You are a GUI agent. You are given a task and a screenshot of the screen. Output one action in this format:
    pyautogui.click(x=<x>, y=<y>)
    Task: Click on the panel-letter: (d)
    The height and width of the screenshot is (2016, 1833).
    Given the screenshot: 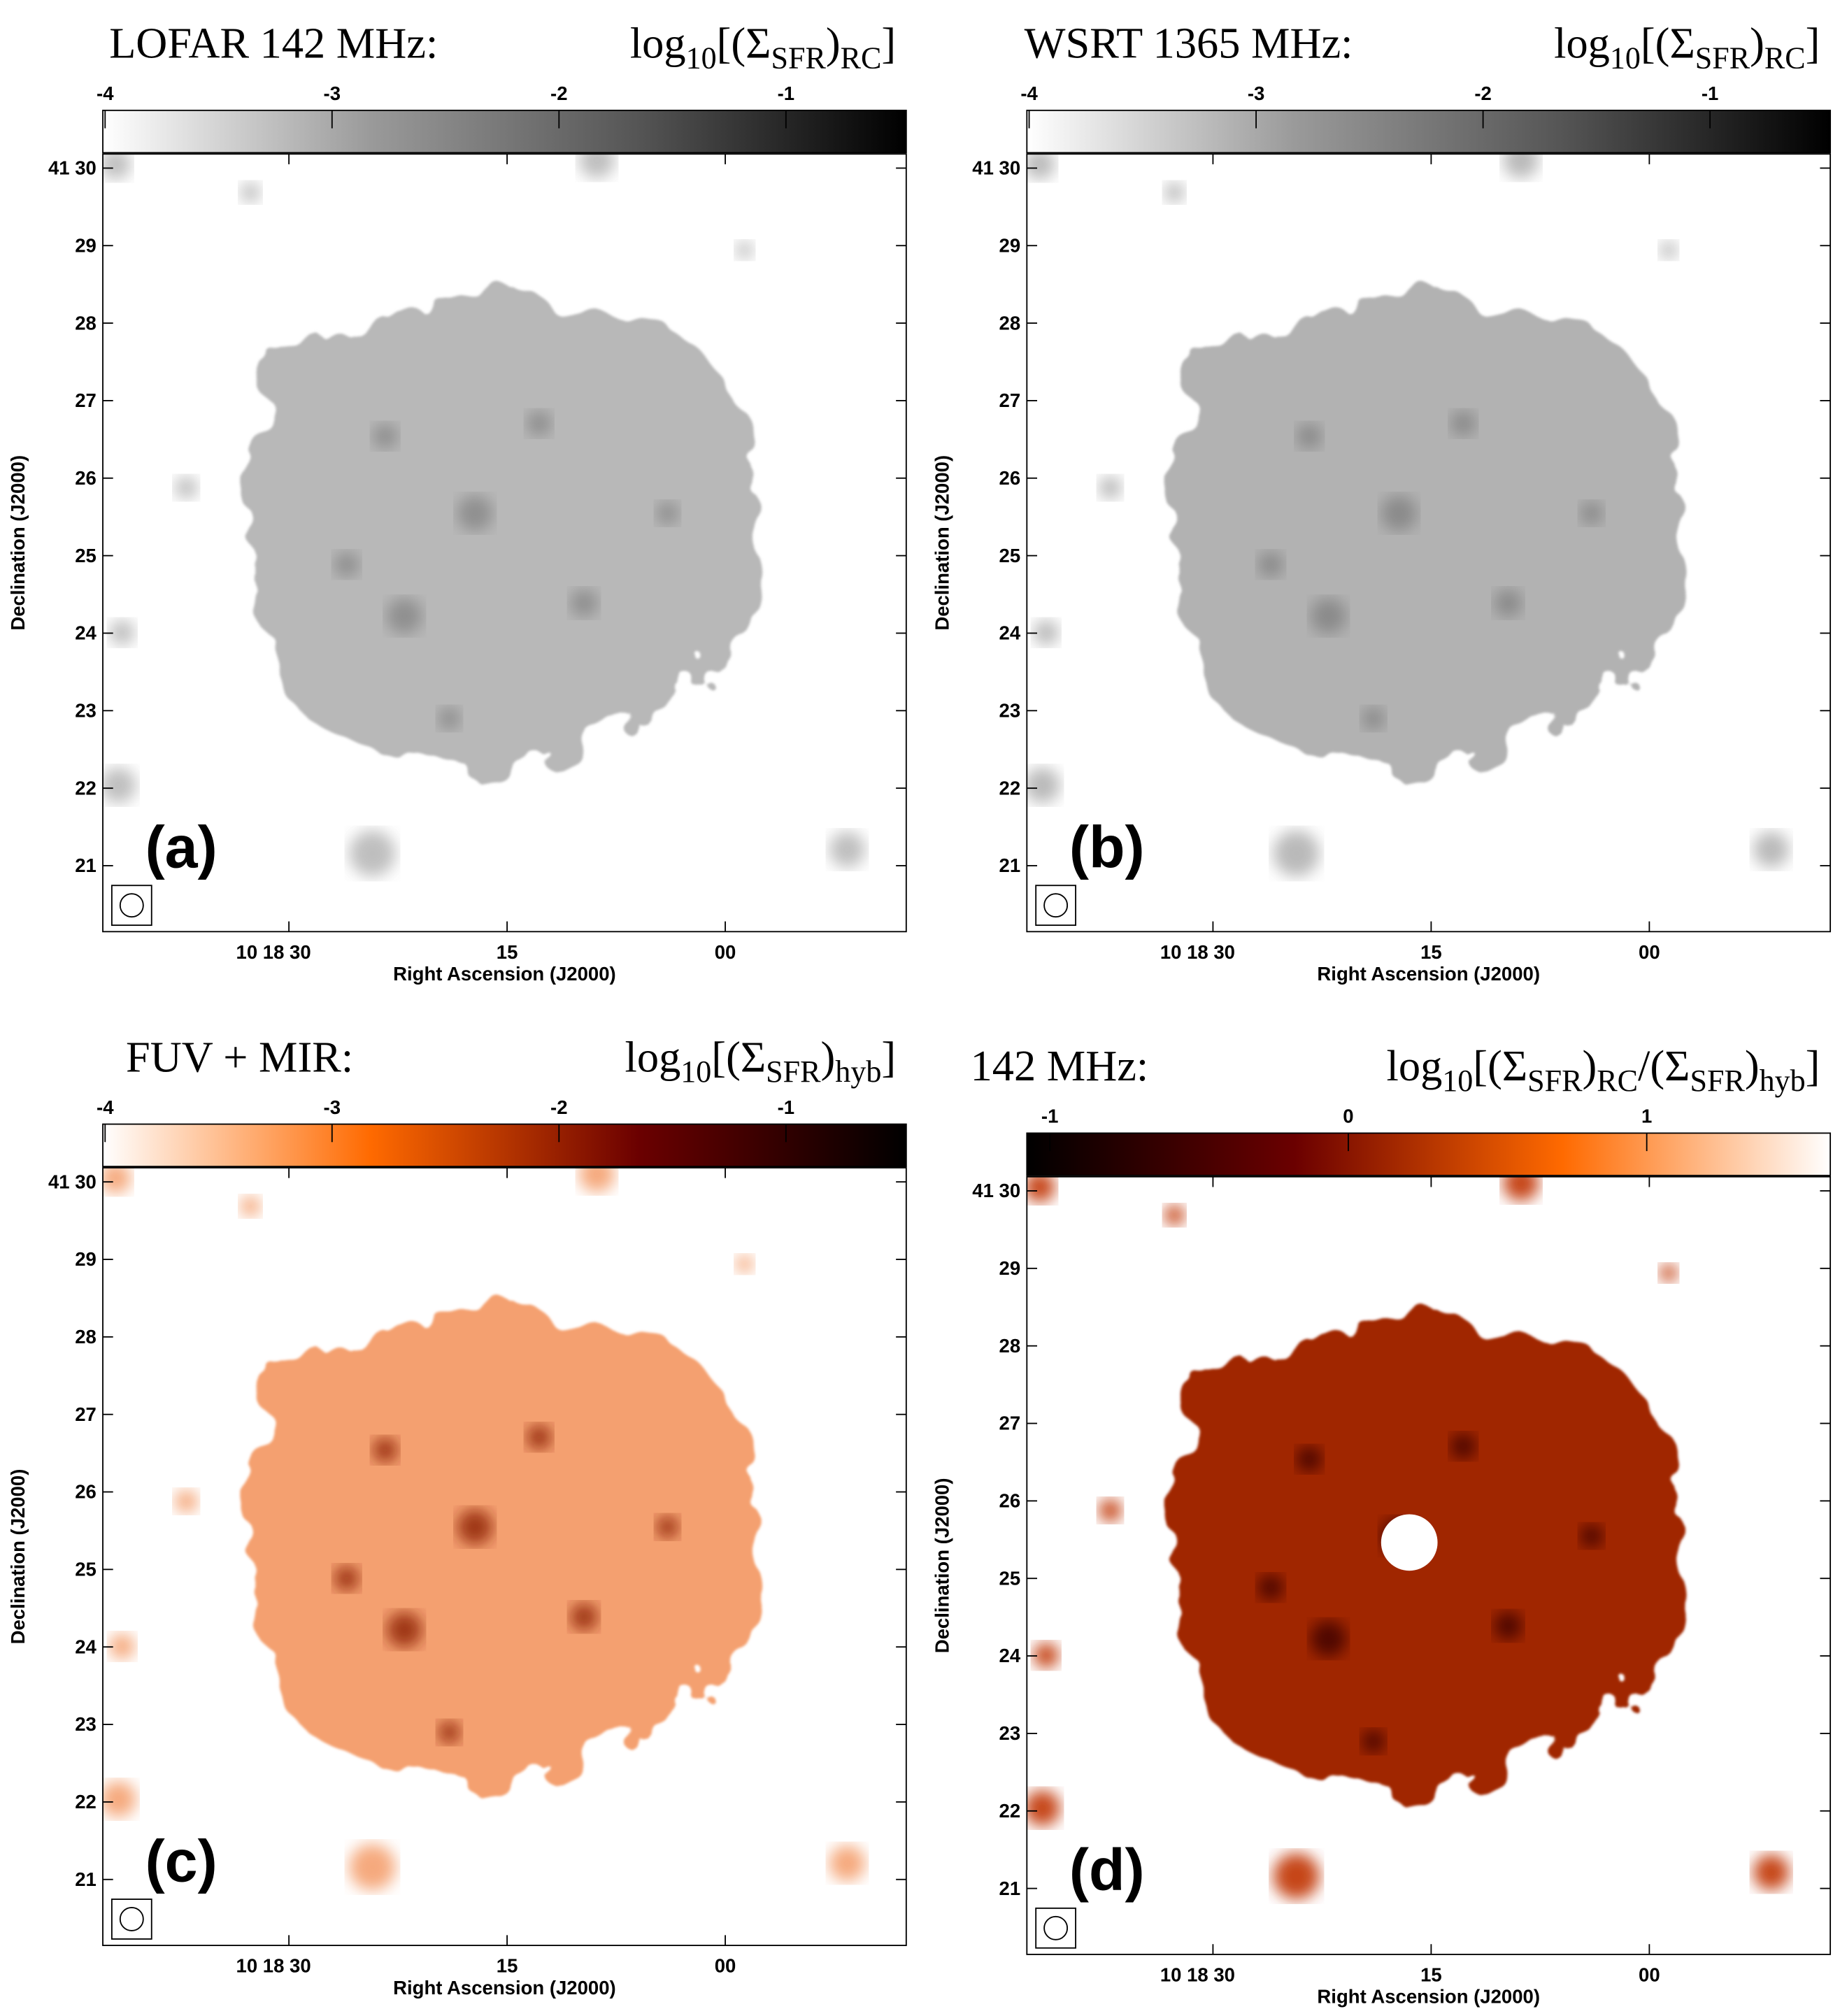 What is the action you would take?
    pyautogui.click(x=1107, y=1870)
    